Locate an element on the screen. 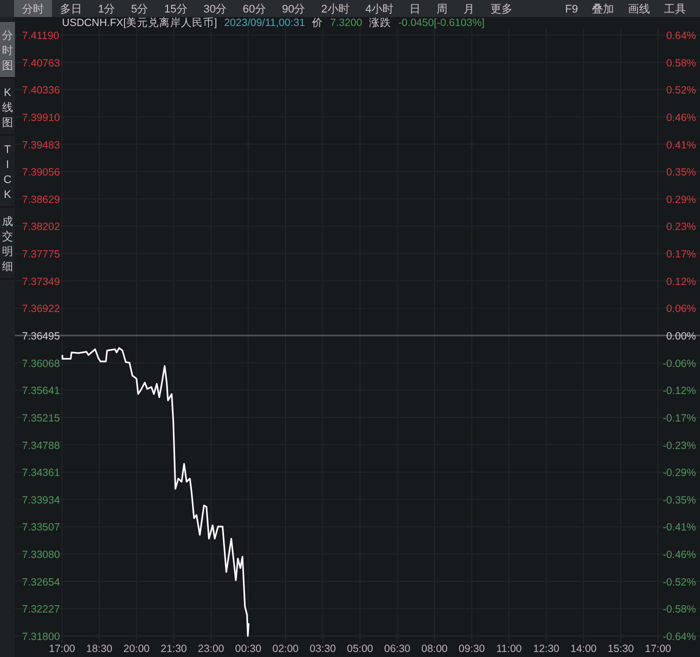  y-tick-label: 7.35215 is located at coordinates (41, 418).